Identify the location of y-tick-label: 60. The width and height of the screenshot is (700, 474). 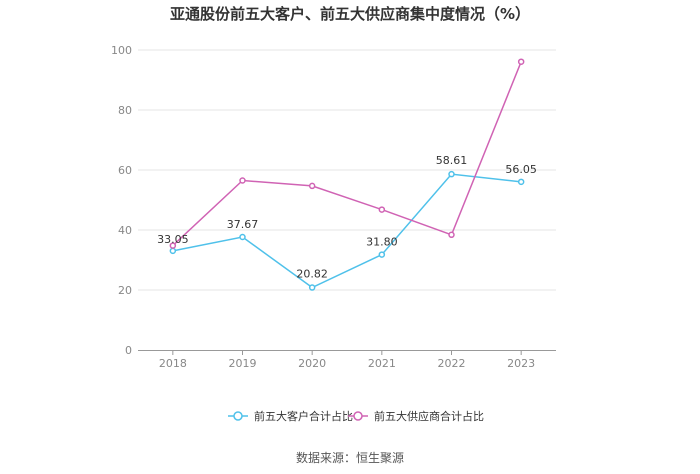
(125, 170).